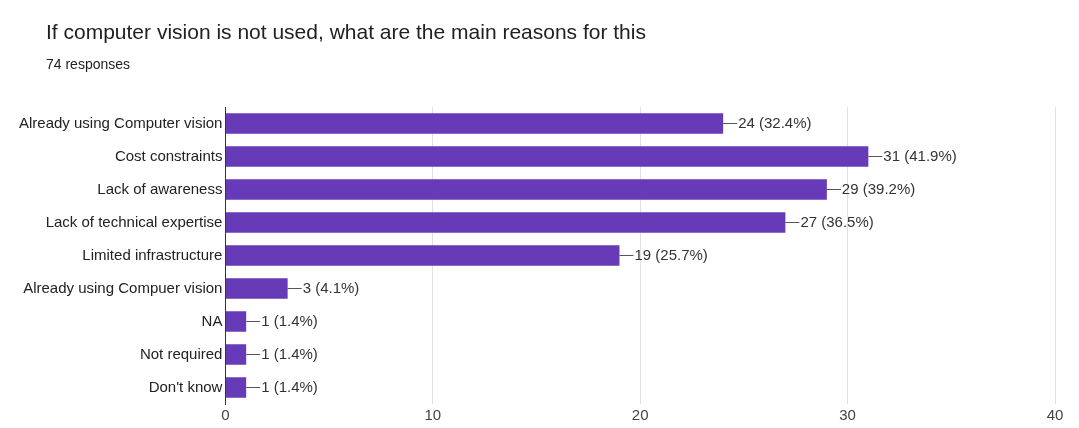 The width and height of the screenshot is (1079, 428). Describe the element at coordinates (123, 287) in the screenshot. I see `y-tick-label: Already using Compuer vision` at that location.